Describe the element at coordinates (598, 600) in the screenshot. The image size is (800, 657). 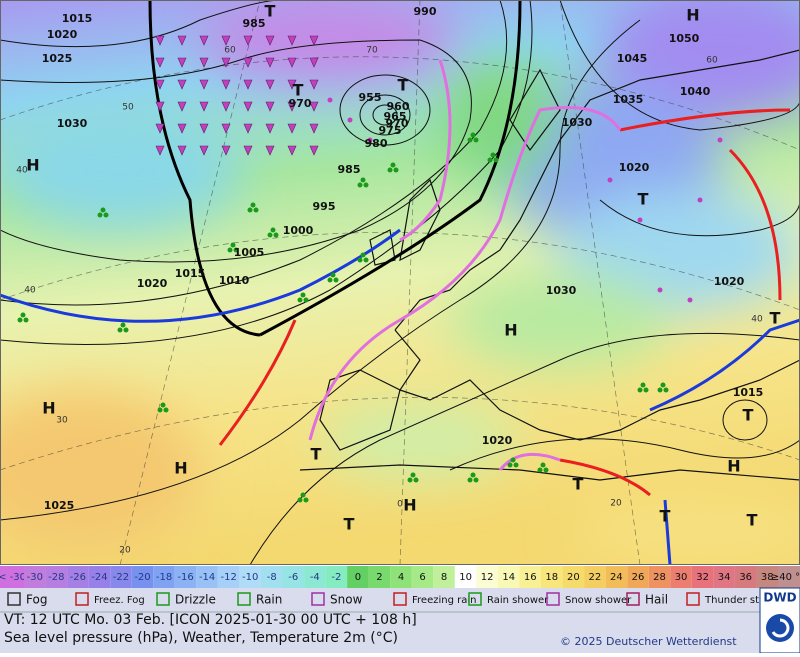
I see `legend-label: Snow shower` at that location.